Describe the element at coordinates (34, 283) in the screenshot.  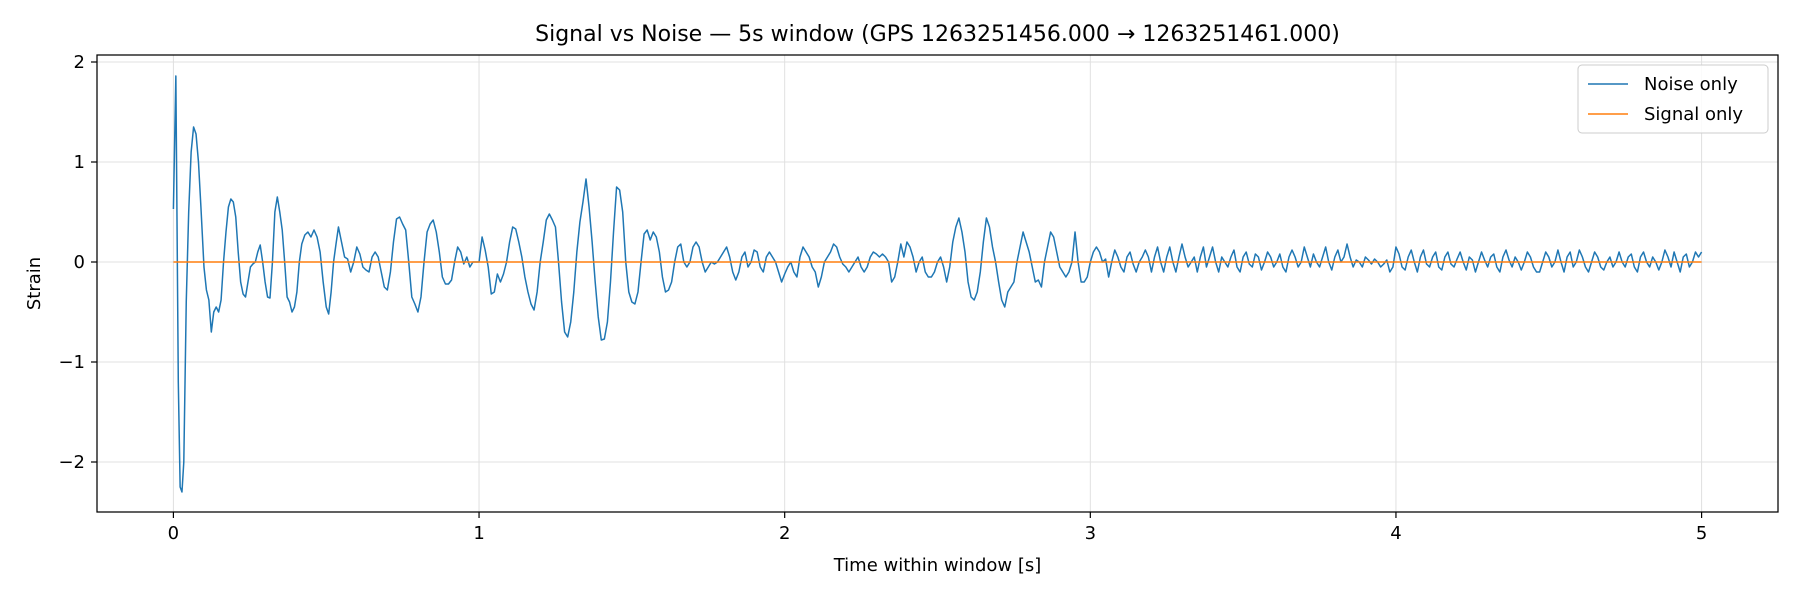
I see `y-axis-label: Strain` at that location.